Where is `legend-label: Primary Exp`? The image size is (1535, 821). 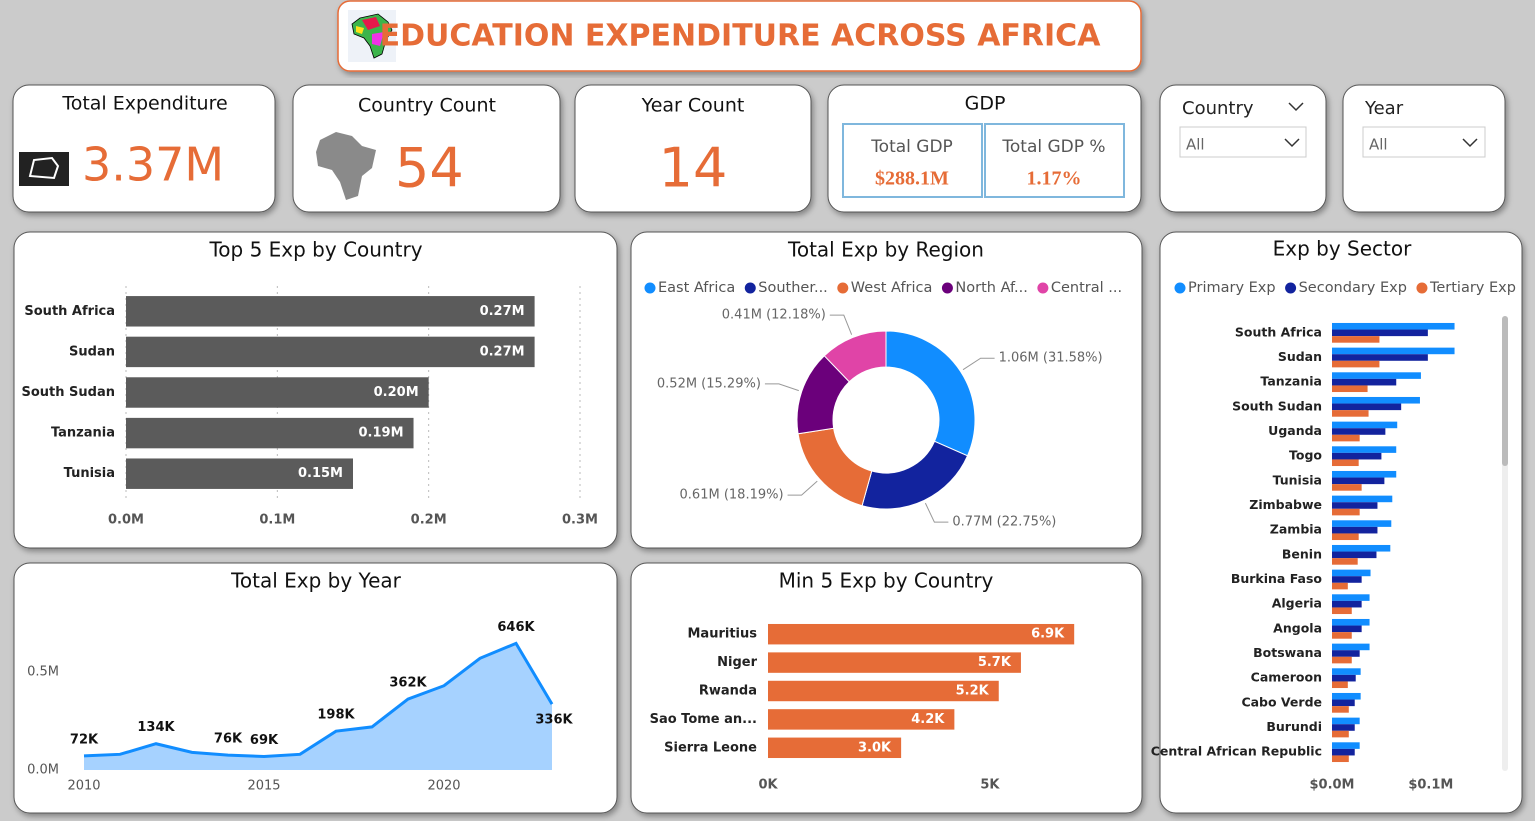
legend-label: Primary Exp is located at coordinates (1232, 288).